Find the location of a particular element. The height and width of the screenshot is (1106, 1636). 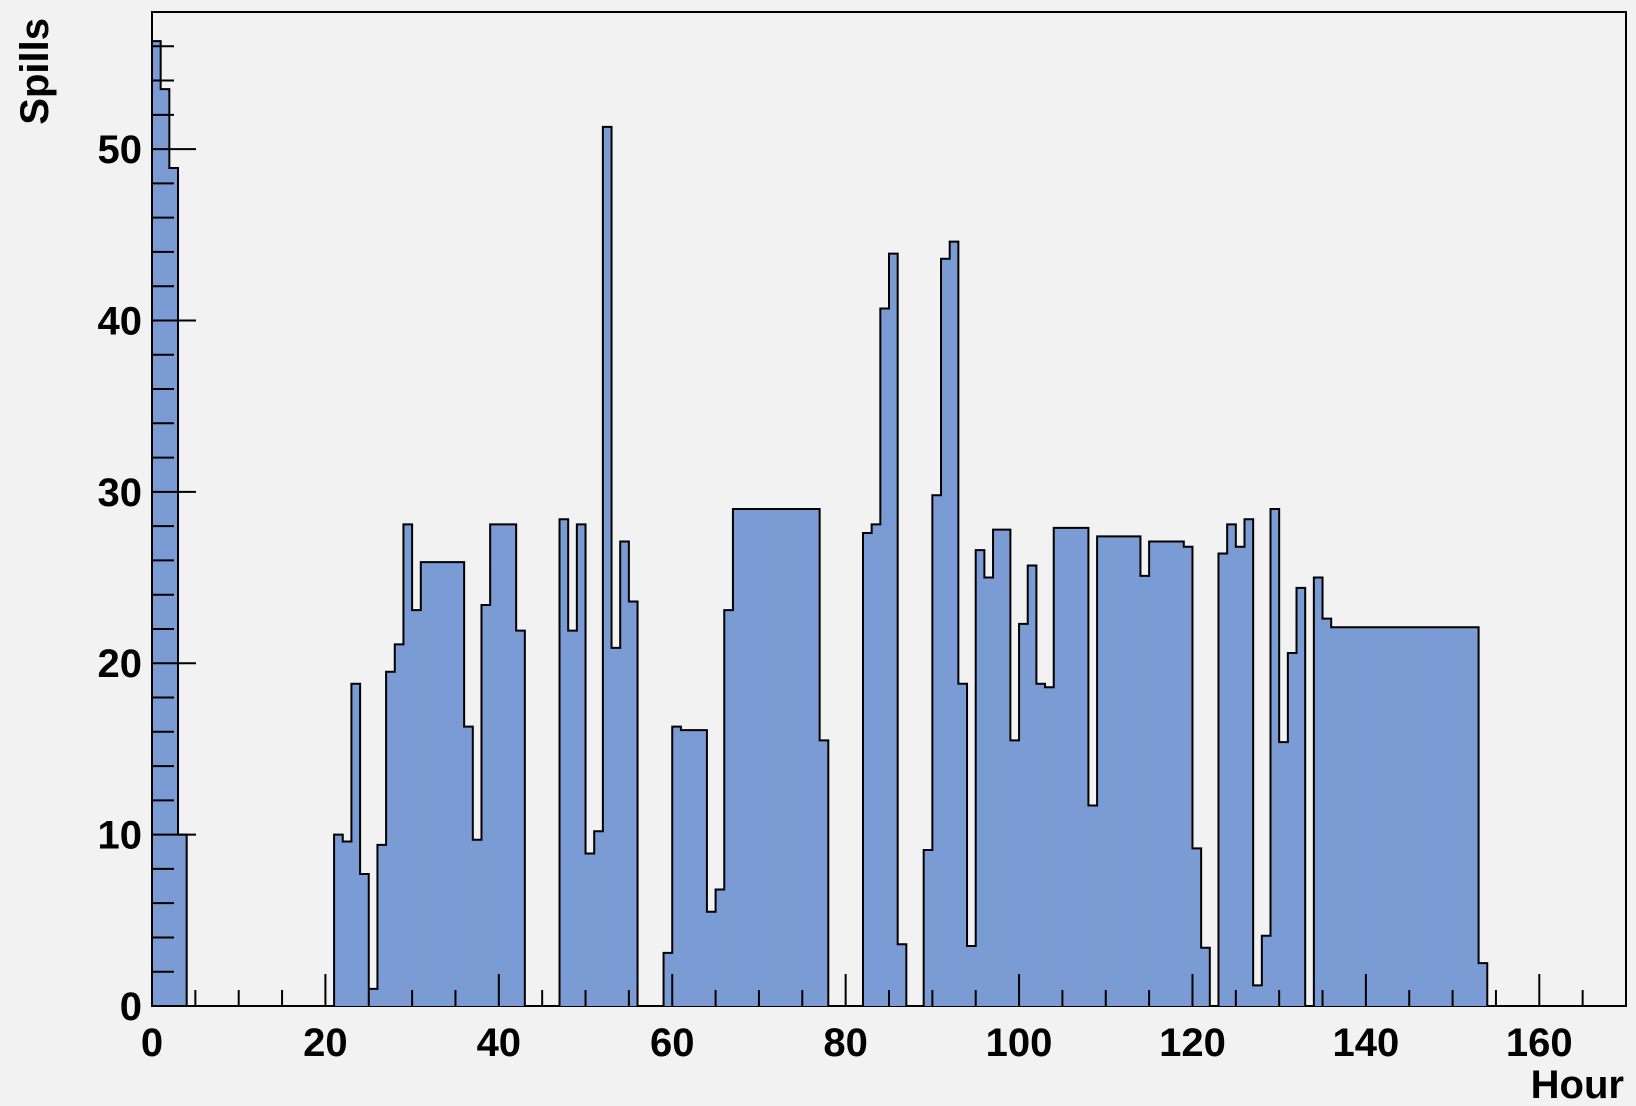

y-tick-label: 50 is located at coordinates (120, 150).